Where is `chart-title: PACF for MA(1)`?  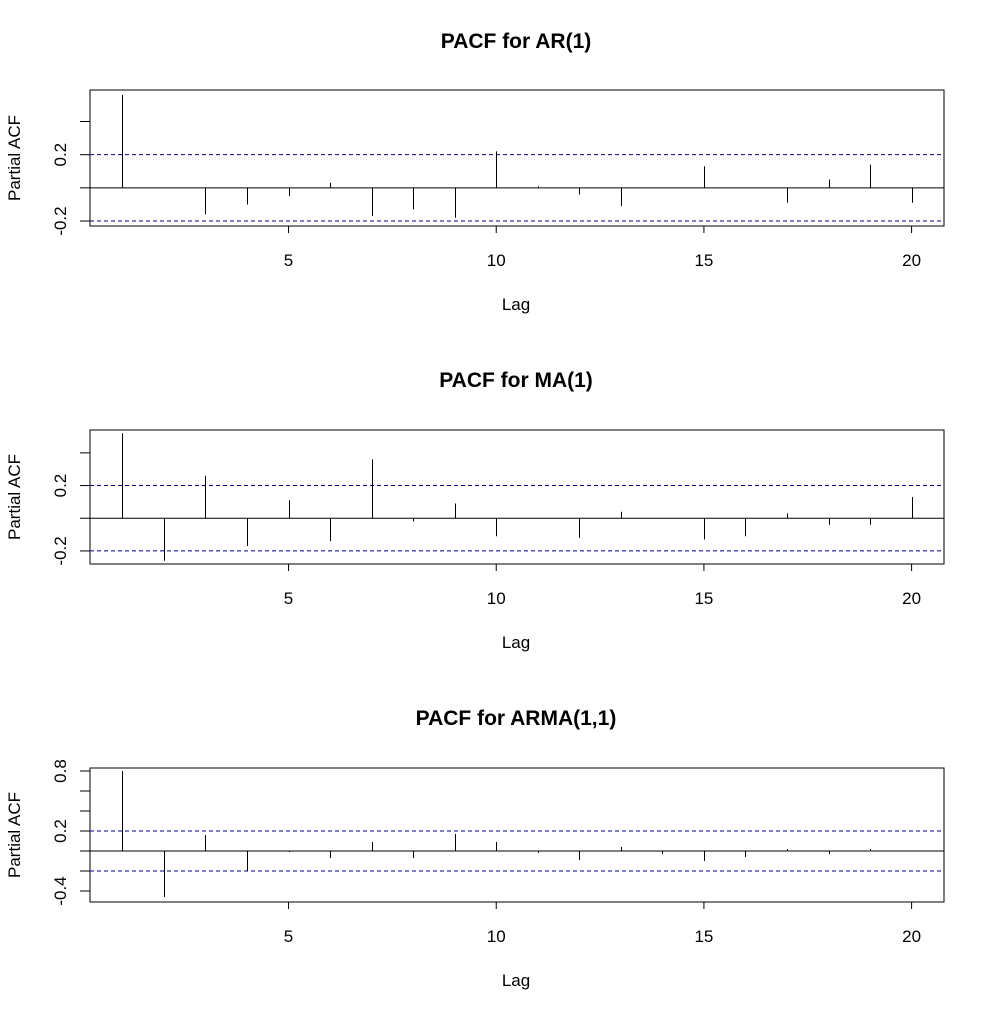
chart-title: PACF for MA(1) is located at coordinates (516, 380).